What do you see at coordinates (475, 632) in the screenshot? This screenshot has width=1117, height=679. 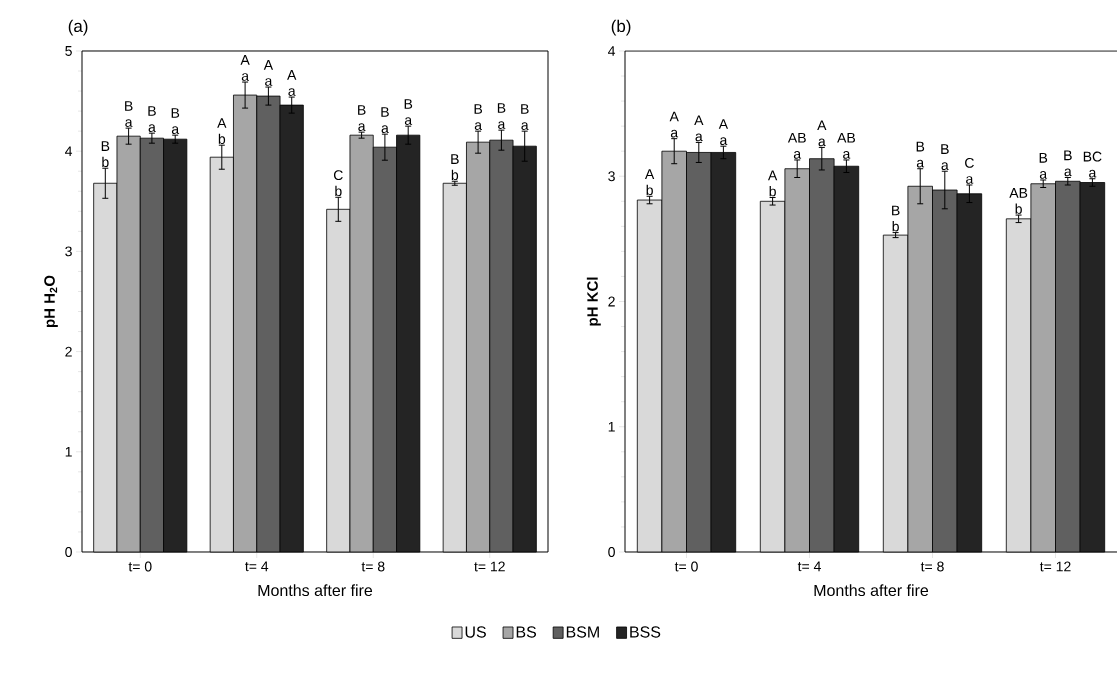 I see `legend-label: US` at bounding box center [475, 632].